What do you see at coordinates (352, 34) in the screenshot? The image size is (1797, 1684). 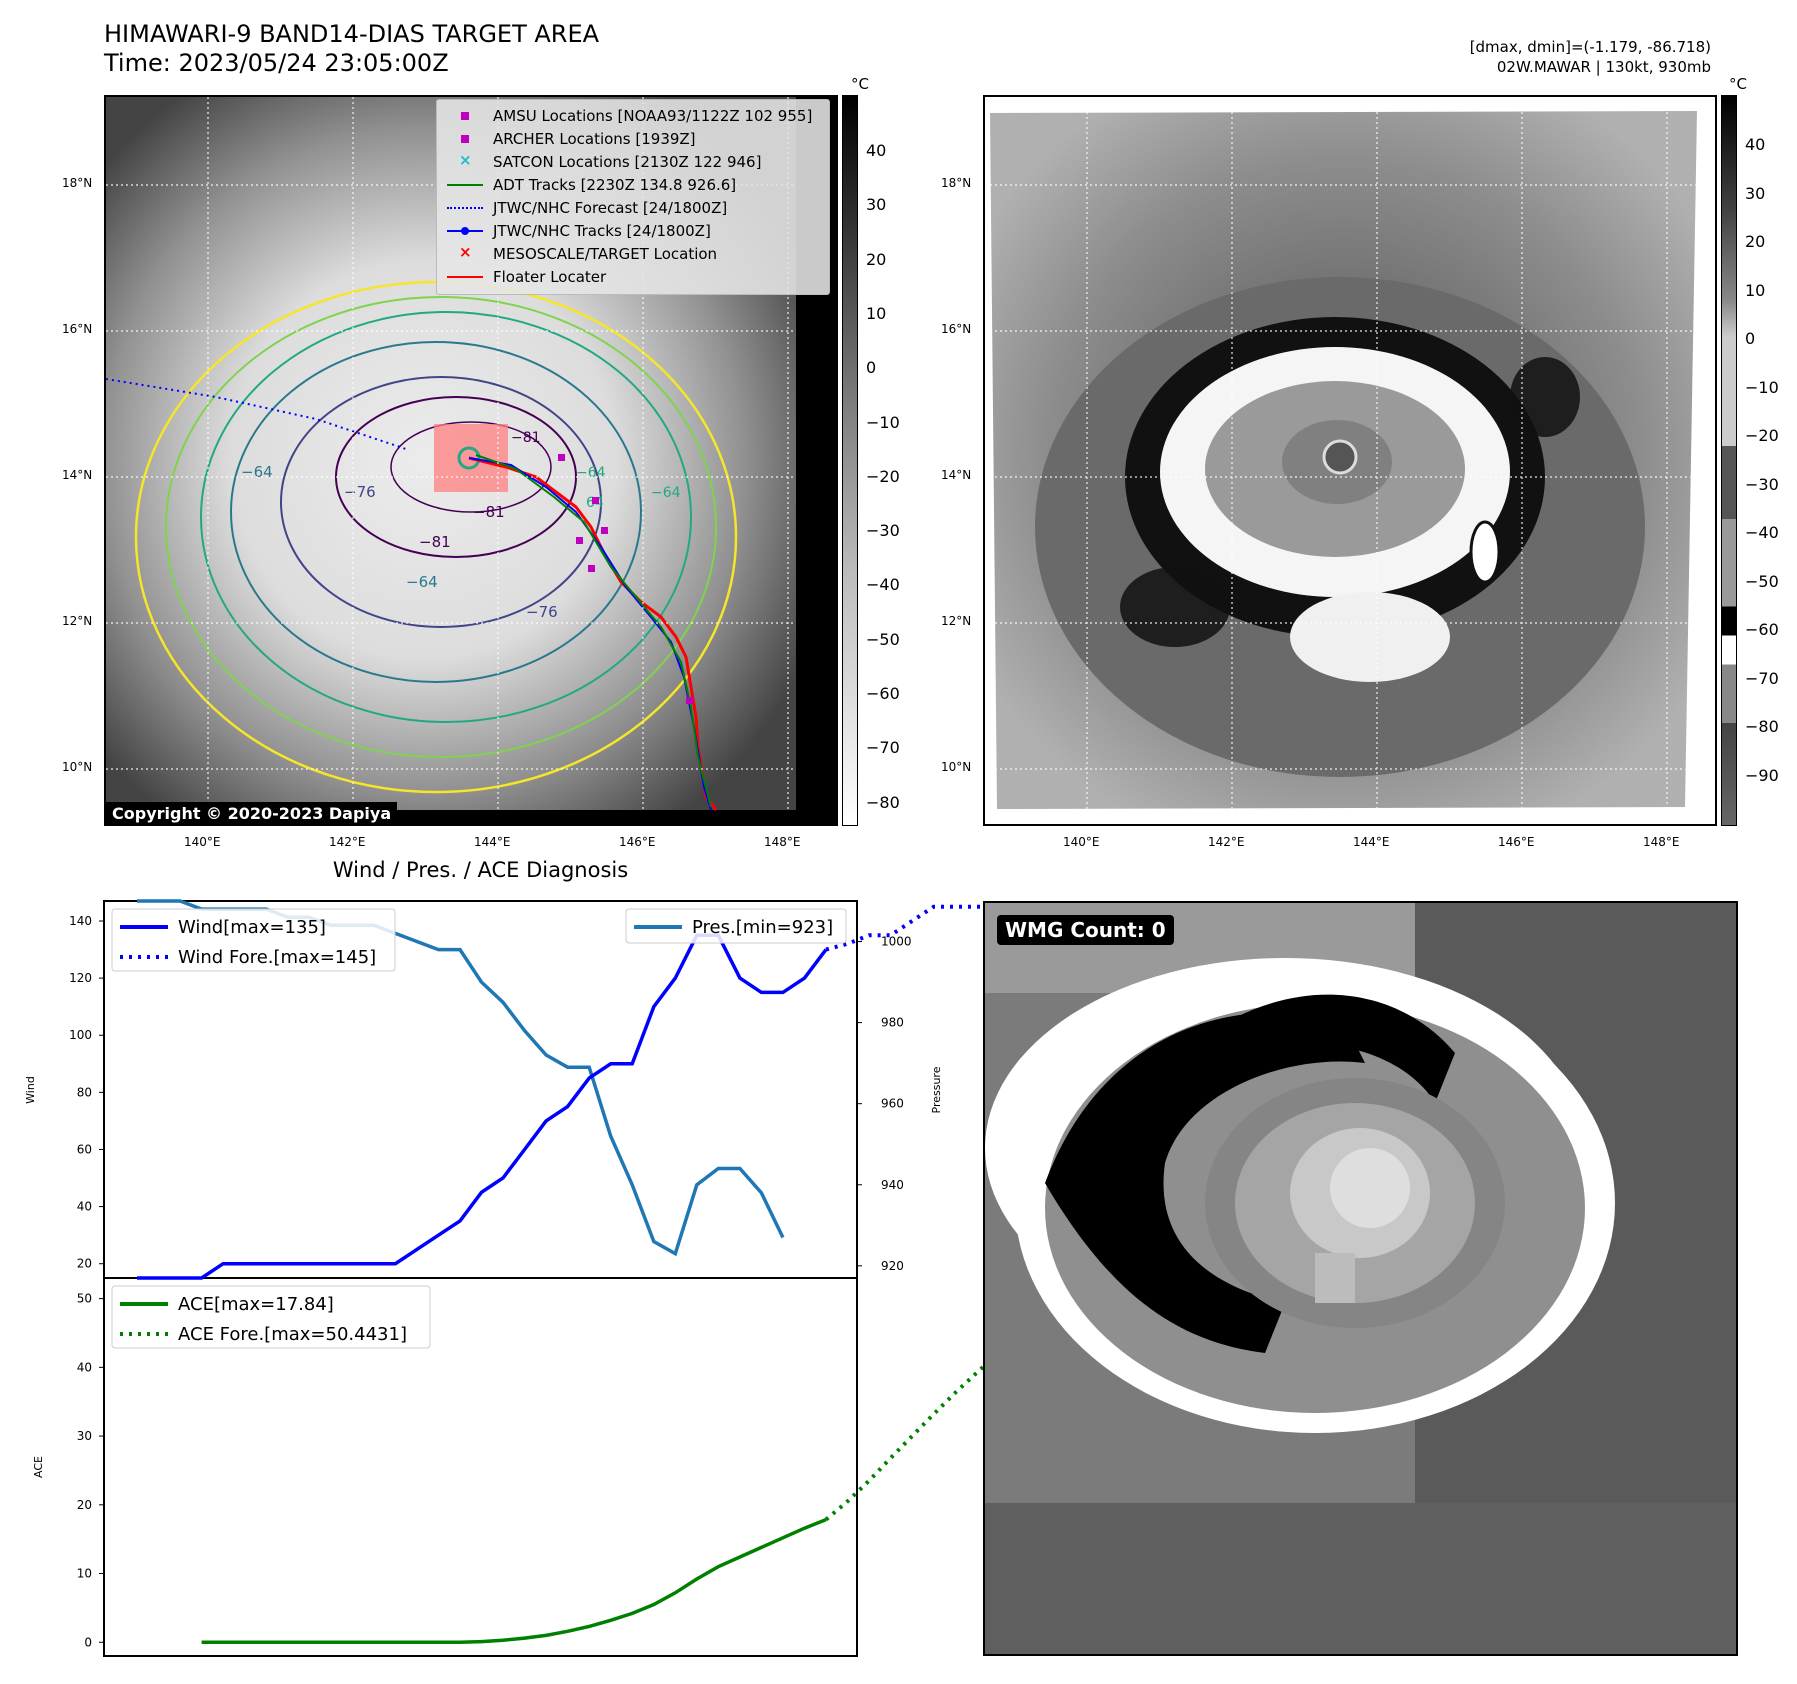 I see `main-title: HIMAWARI-9 BAND14-DIAS TARGET AREA` at bounding box center [352, 34].